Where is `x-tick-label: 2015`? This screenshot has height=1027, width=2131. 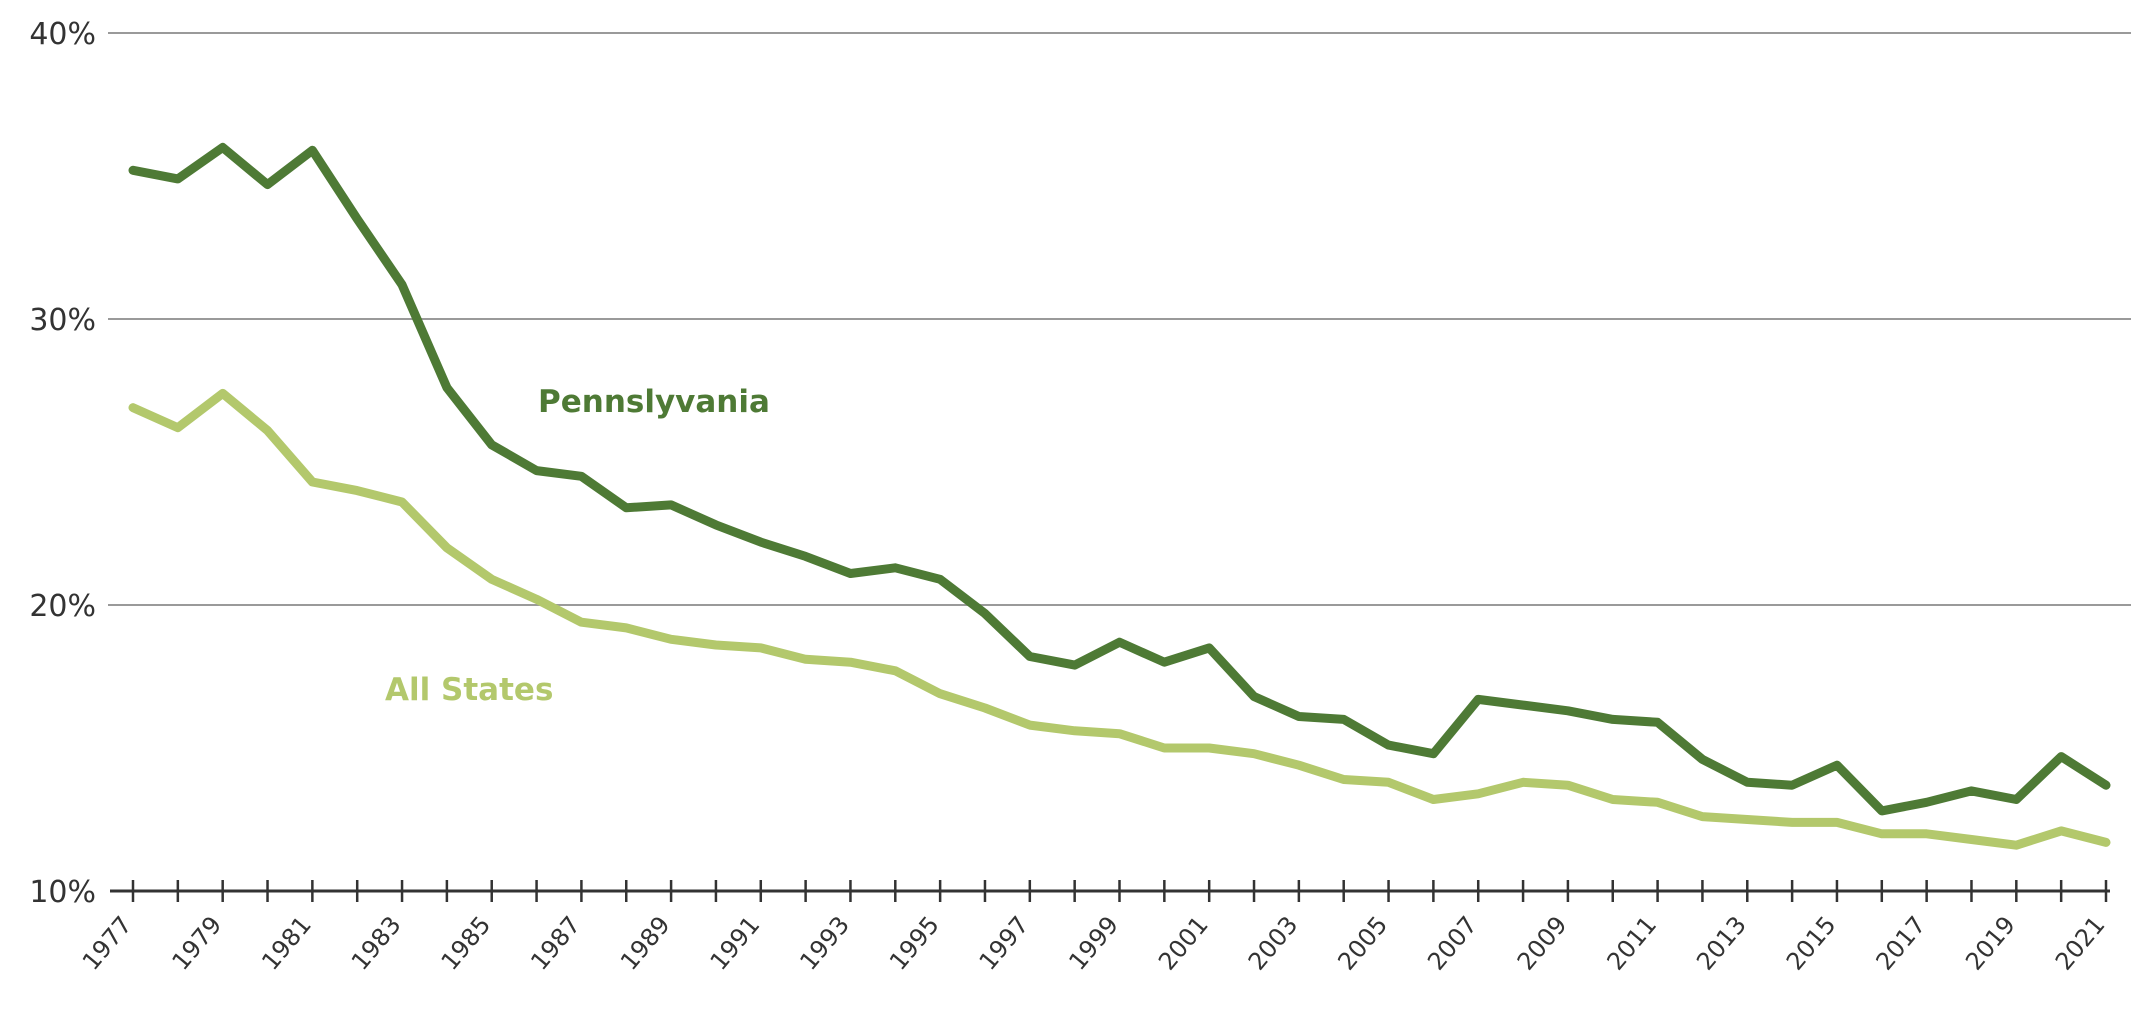
x-tick-label: 2015 is located at coordinates (1811, 943).